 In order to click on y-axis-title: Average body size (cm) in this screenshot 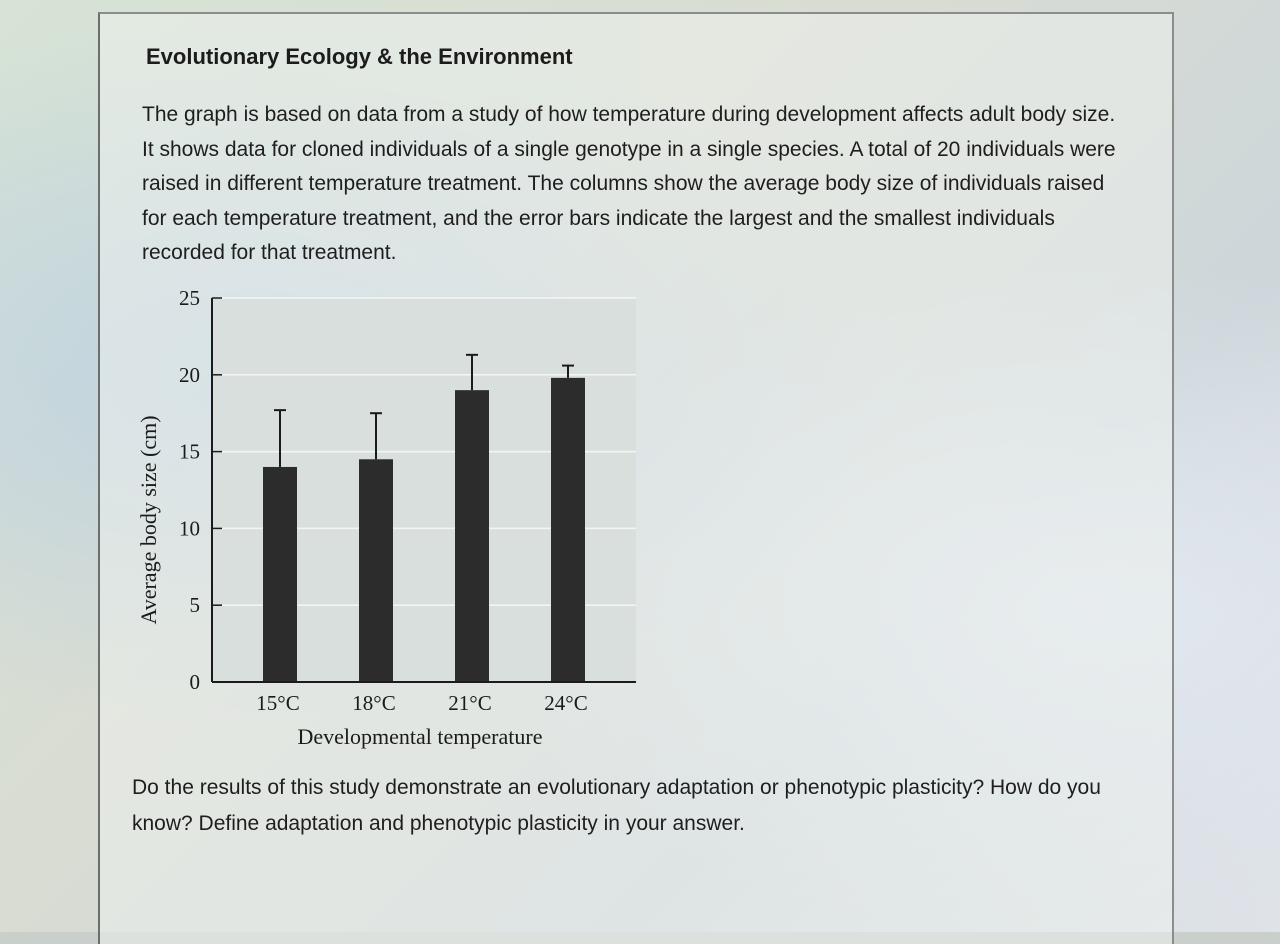, I will do `click(148, 519)`.